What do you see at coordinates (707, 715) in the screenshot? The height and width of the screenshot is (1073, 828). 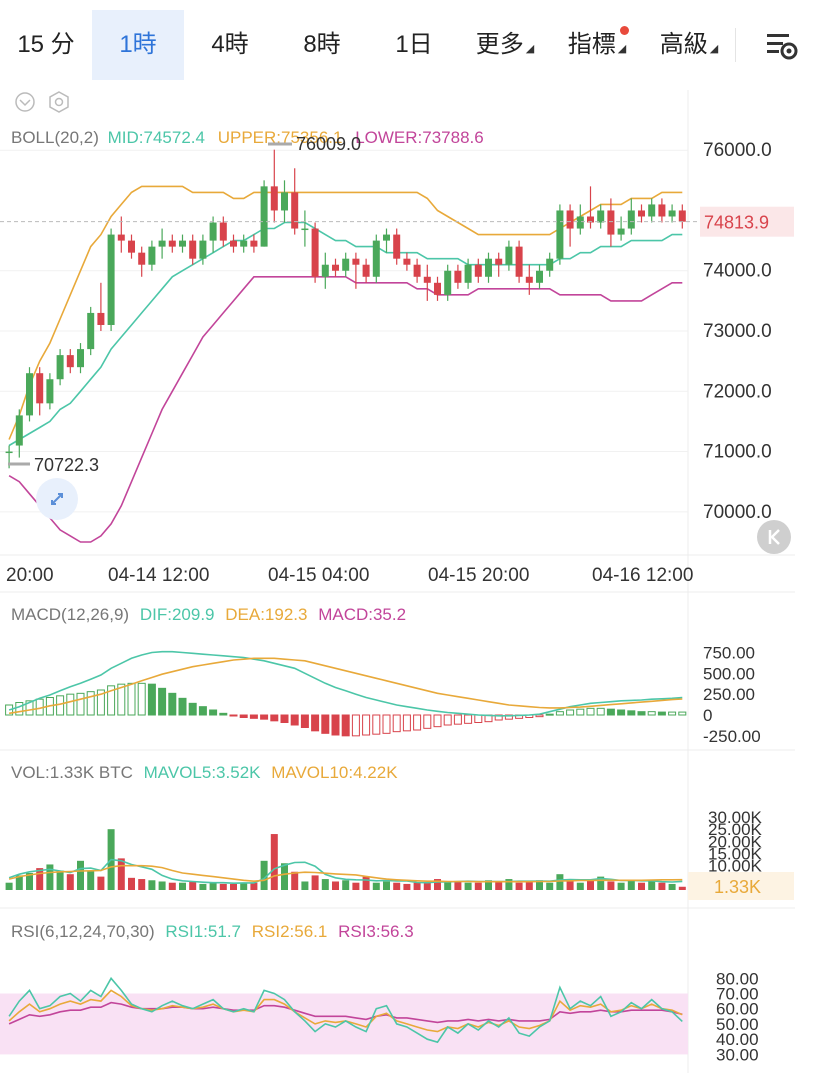 I see `axis-tick-label: 0` at bounding box center [707, 715].